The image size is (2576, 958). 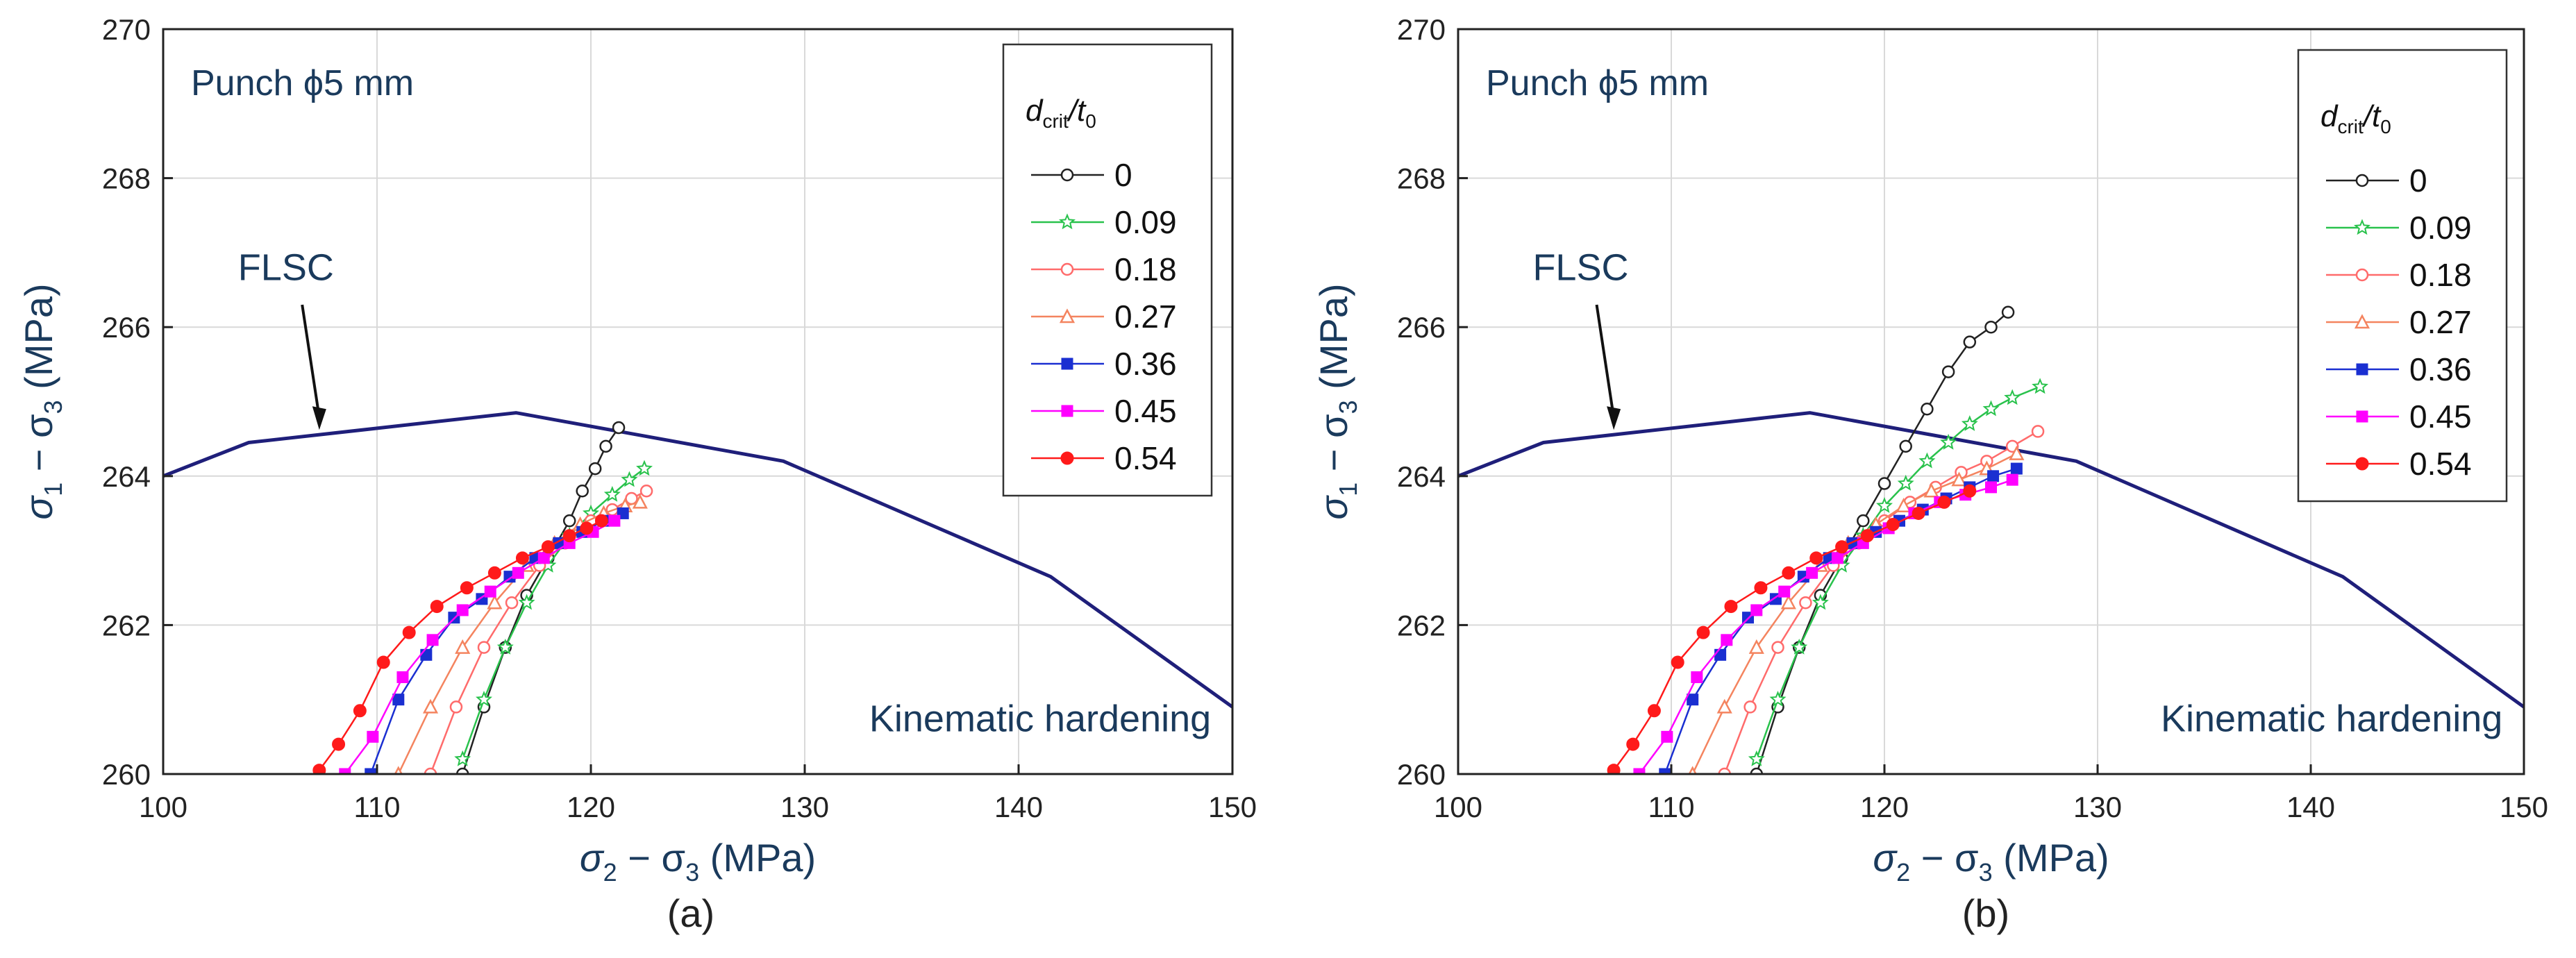 What do you see at coordinates (2524, 807) in the screenshot?
I see `x-tick-label: 150` at bounding box center [2524, 807].